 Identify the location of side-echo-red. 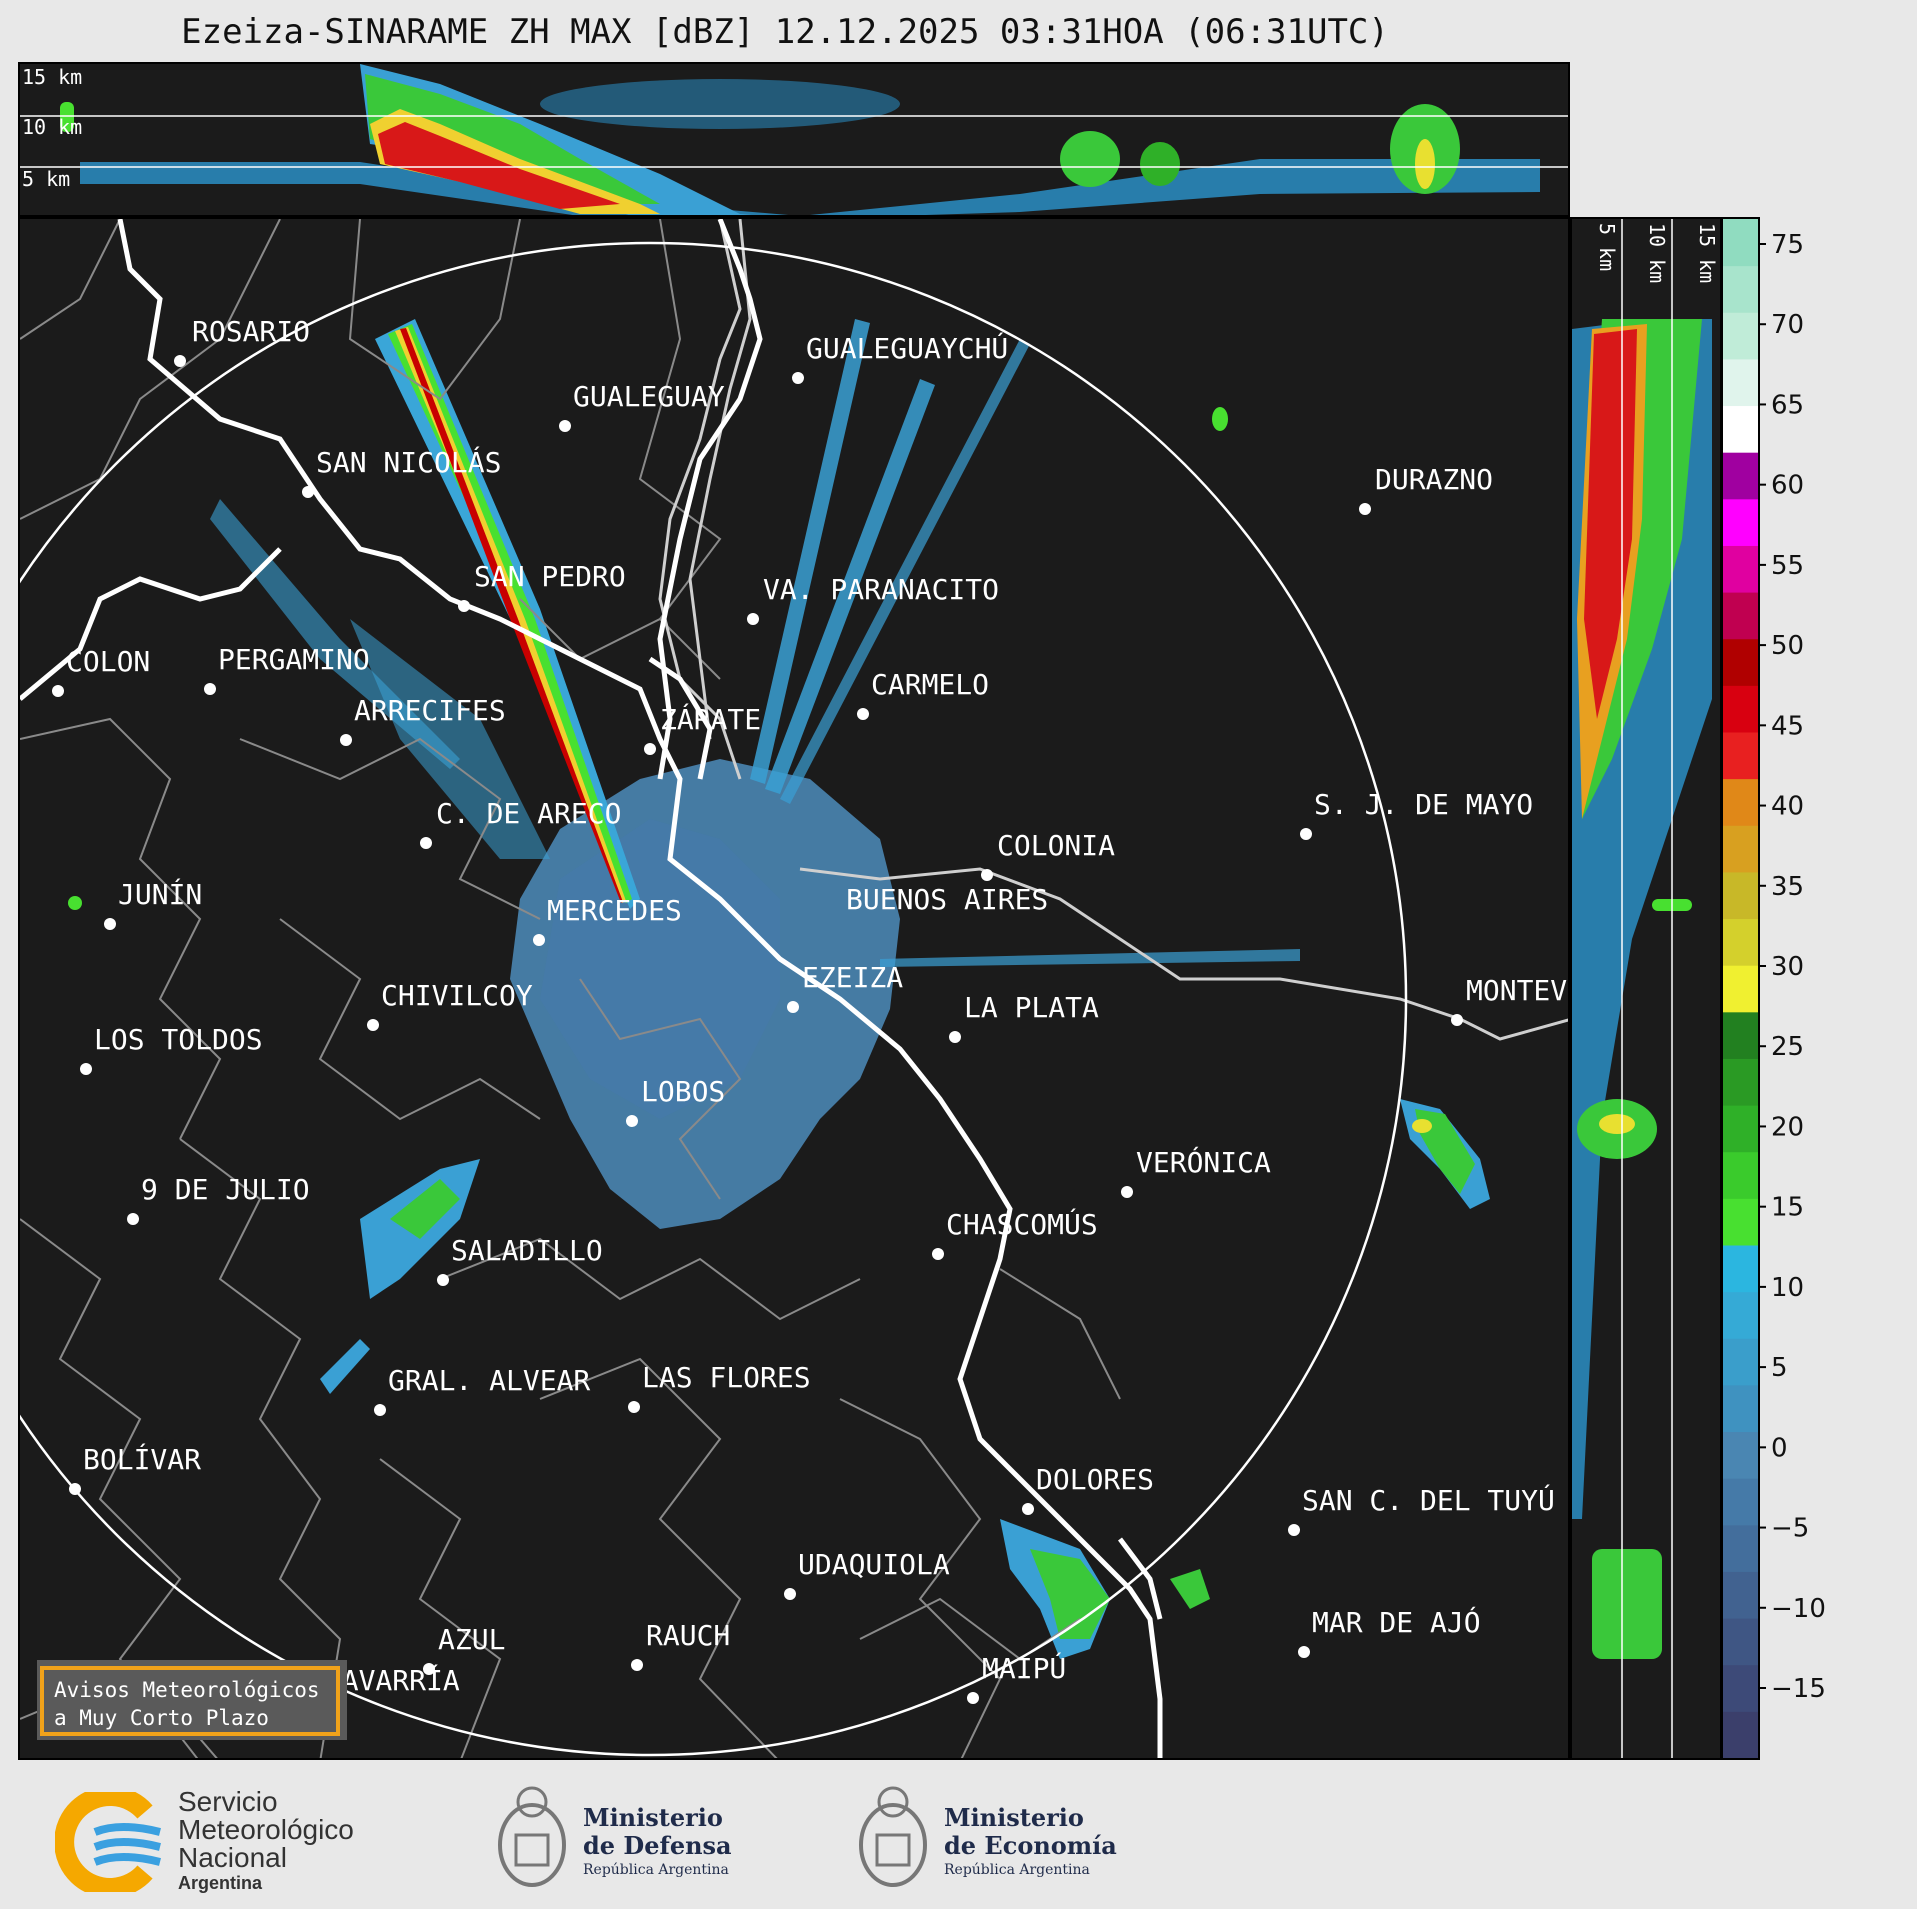
(1610, 524).